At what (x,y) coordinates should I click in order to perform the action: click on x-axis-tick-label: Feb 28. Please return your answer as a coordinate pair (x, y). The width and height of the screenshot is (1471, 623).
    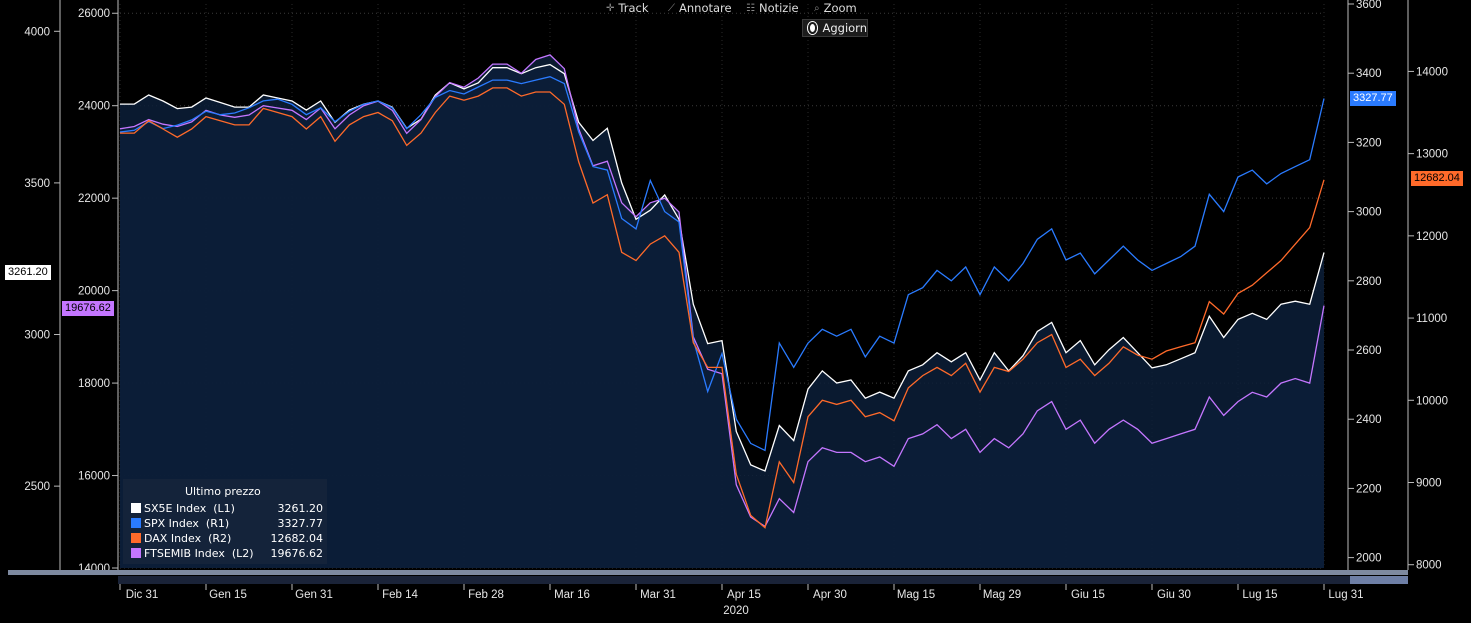
    Looking at the image, I should click on (486, 595).